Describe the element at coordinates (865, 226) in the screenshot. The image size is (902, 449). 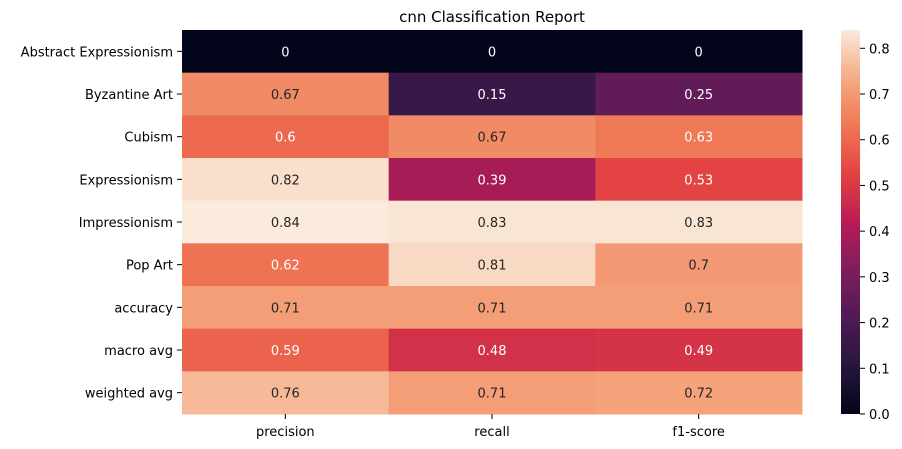
I see `colorbar: 0.0 0.1 0.2 0.3 0.4 0.5 0.6 0.7 0.8` at that location.